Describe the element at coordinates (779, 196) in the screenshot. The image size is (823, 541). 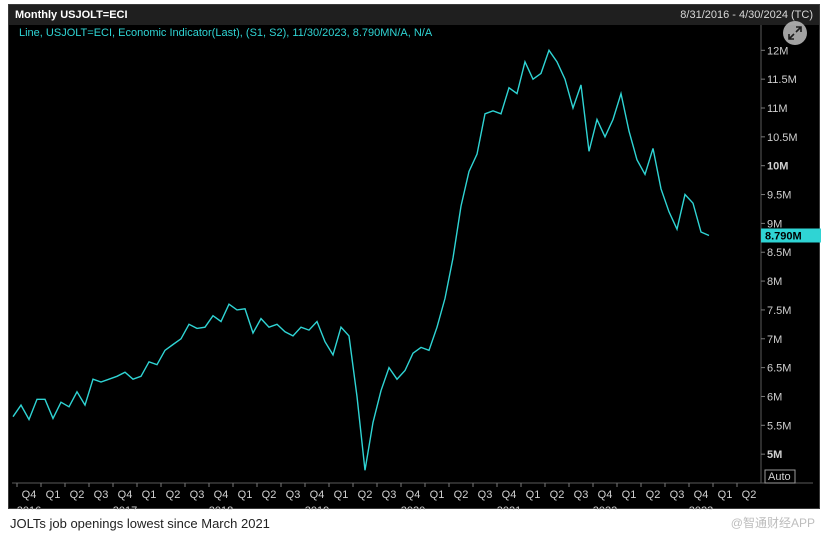
I see `y-tick-label: 9.5M` at that location.